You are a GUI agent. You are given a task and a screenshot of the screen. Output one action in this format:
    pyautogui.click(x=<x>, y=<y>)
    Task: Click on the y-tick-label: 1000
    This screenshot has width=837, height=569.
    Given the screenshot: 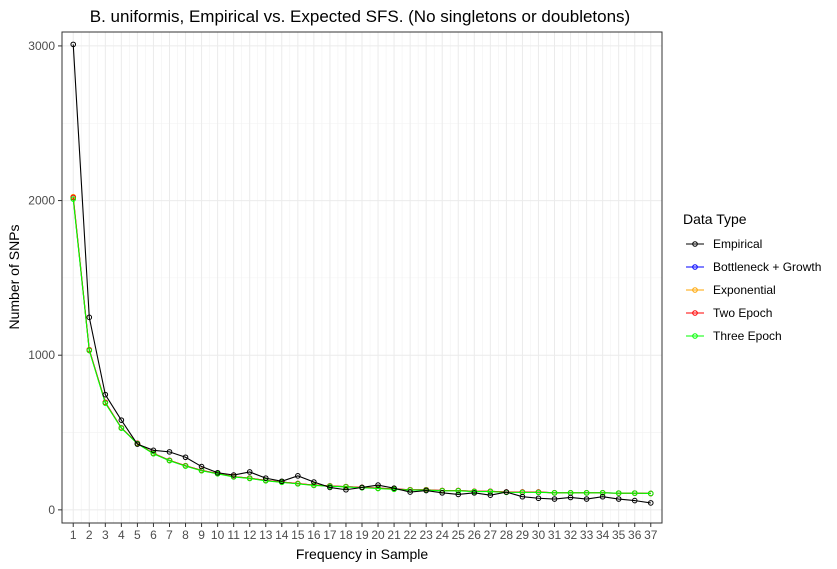 What is the action you would take?
    pyautogui.click(x=41, y=355)
    